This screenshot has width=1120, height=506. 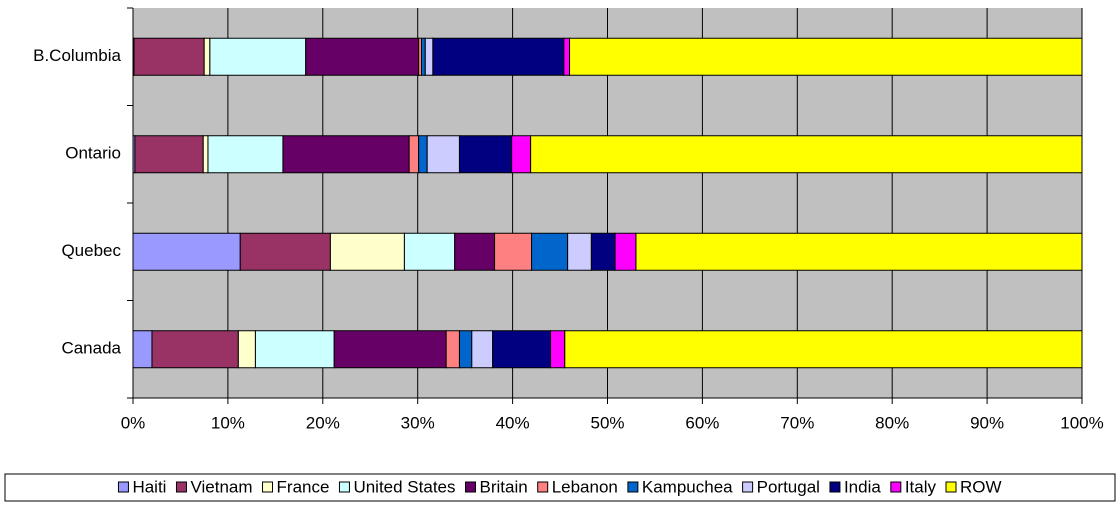 I want to click on legend-label: Haiti, so click(x=149, y=486).